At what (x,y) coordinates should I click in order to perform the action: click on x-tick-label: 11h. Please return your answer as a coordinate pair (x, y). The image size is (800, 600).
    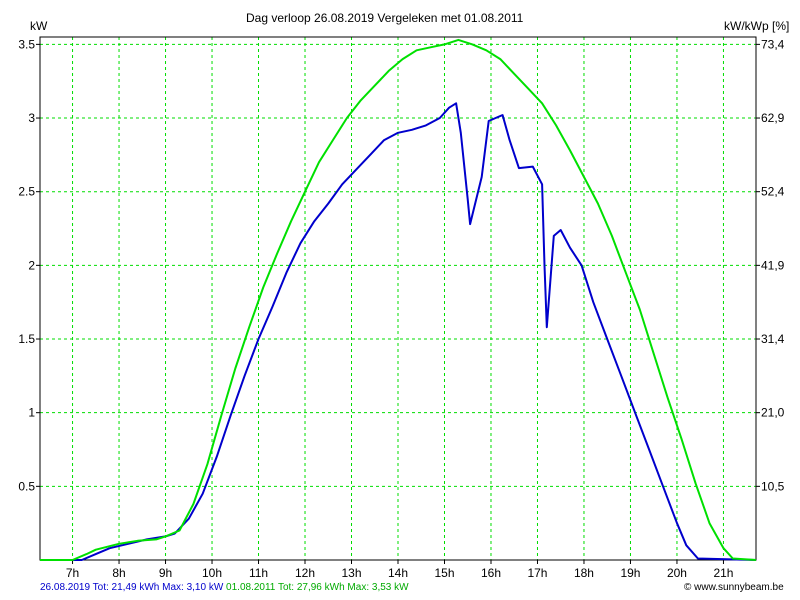
    Looking at the image, I should click on (258, 573).